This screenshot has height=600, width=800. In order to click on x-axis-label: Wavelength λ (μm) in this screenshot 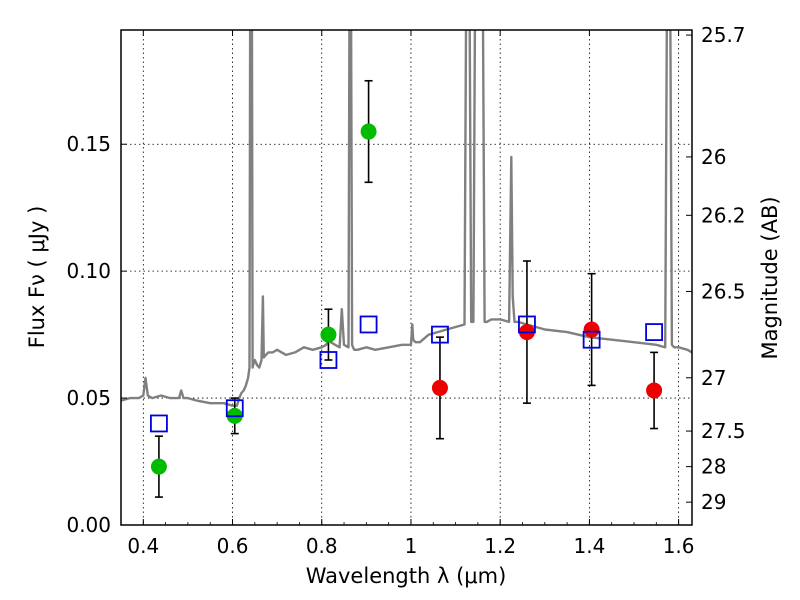, I will do `click(406, 576)`.